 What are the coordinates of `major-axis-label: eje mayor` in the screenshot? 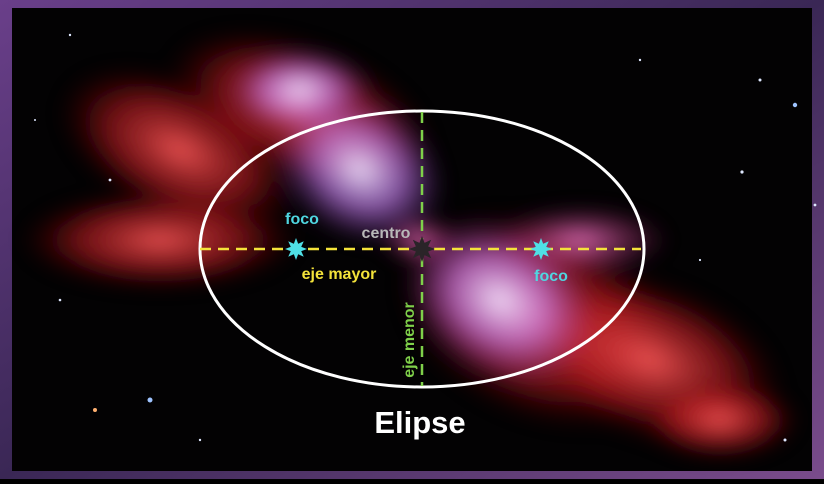 It's located at (339, 274).